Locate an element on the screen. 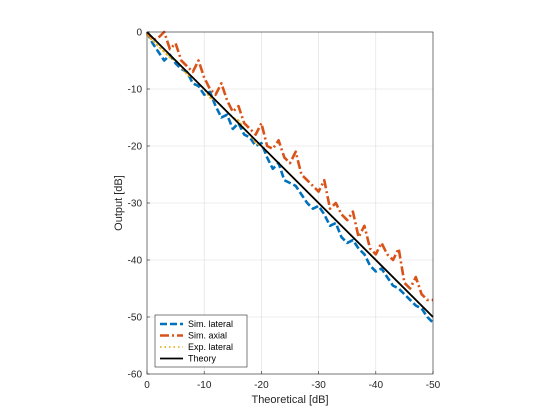 This screenshot has width=560, height=420. x-tick-label: -40 is located at coordinates (376, 385).